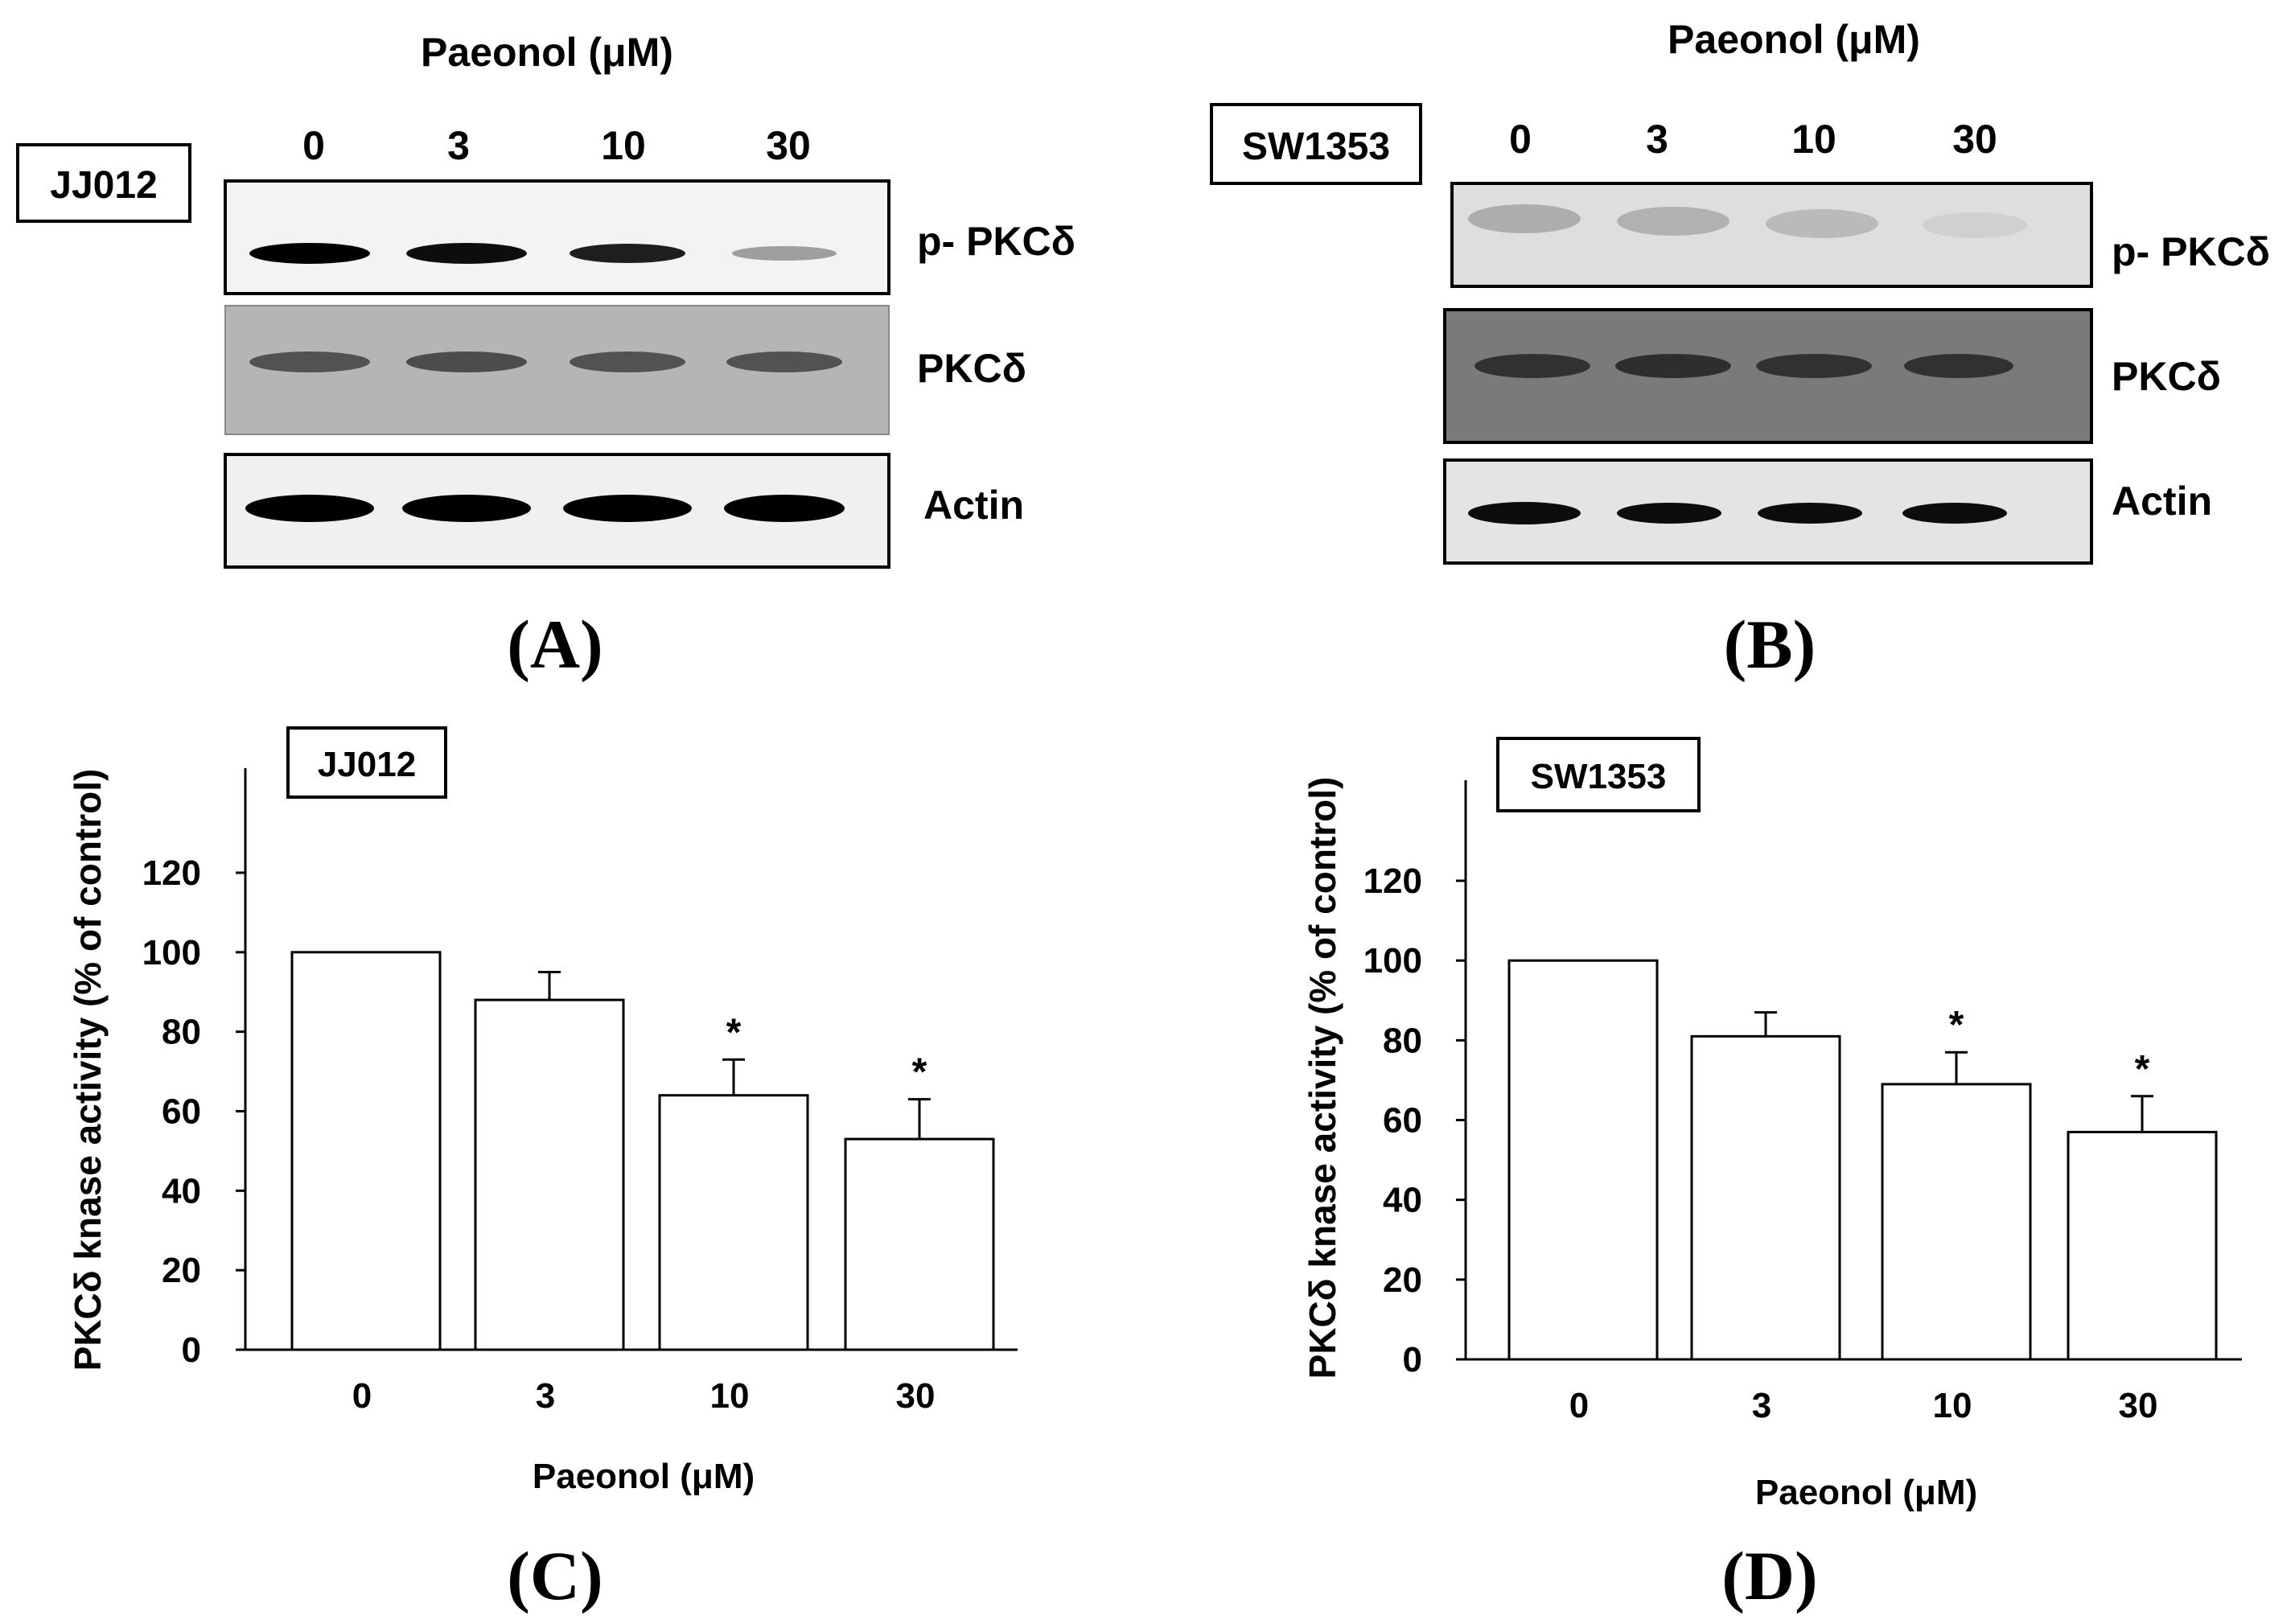 This screenshot has width=2295, height=1624. I want to click on panel-a-blot-p-pkcd, so click(557, 237).